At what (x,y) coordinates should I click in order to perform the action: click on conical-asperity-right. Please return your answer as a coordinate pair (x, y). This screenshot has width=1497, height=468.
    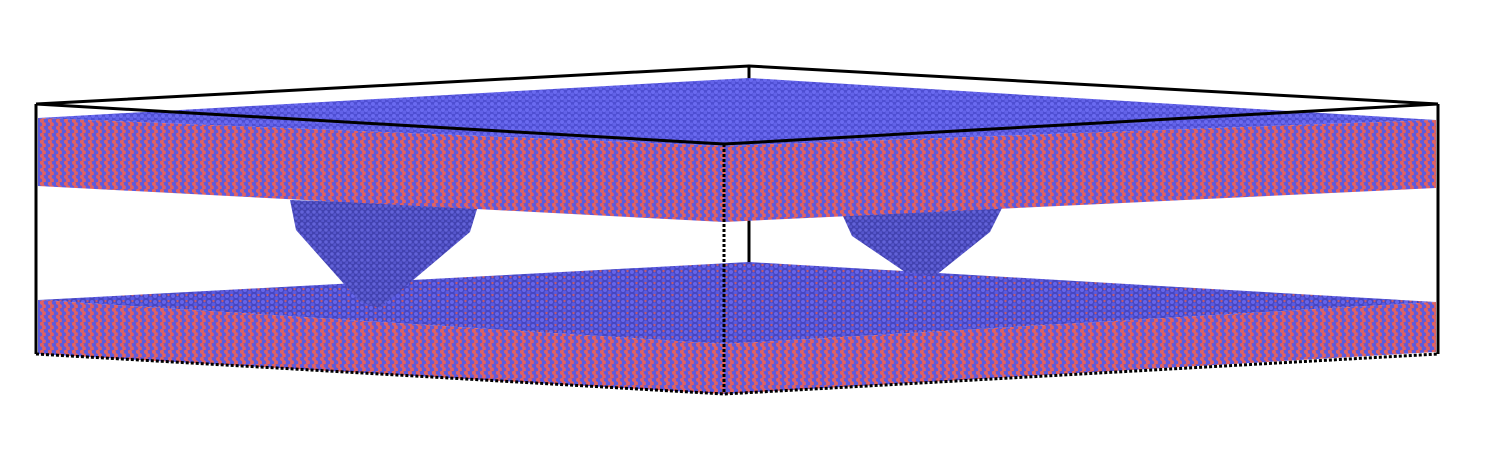
    Looking at the image, I should click on (922, 242).